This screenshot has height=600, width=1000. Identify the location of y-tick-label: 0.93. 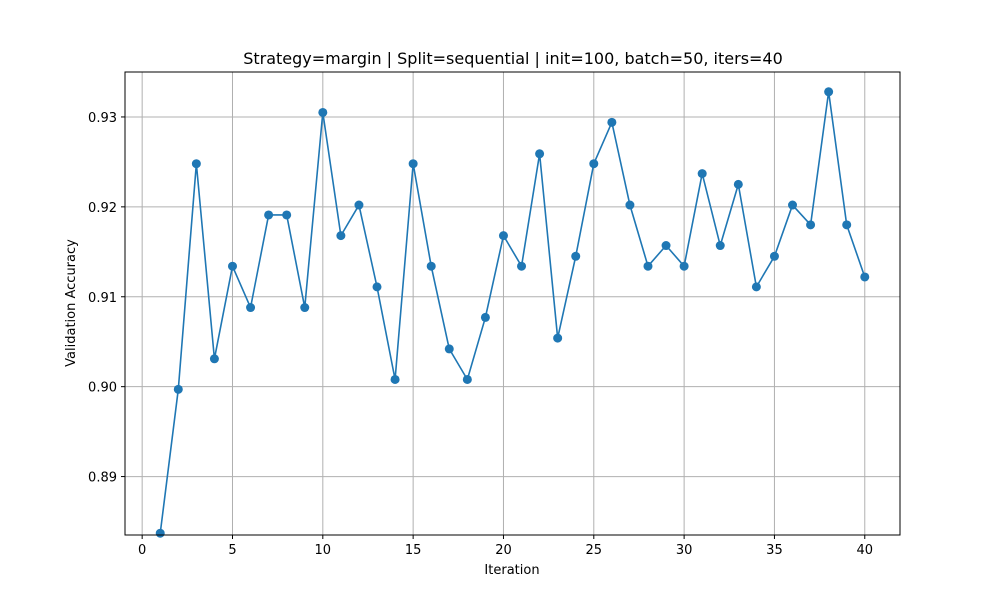
(102, 118).